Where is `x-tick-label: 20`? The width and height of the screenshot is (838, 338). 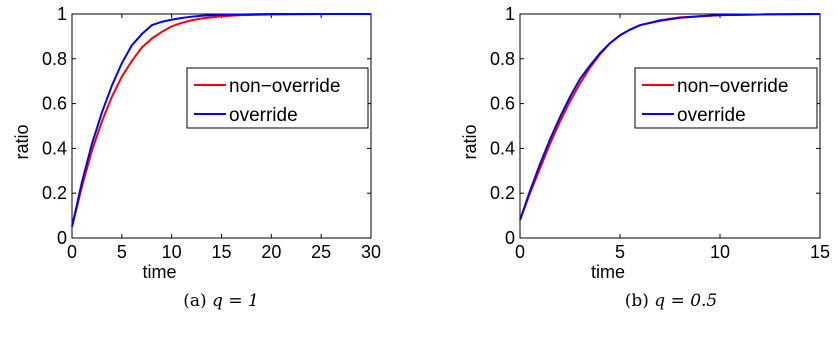
x-tick-label: 20 is located at coordinates (271, 252).